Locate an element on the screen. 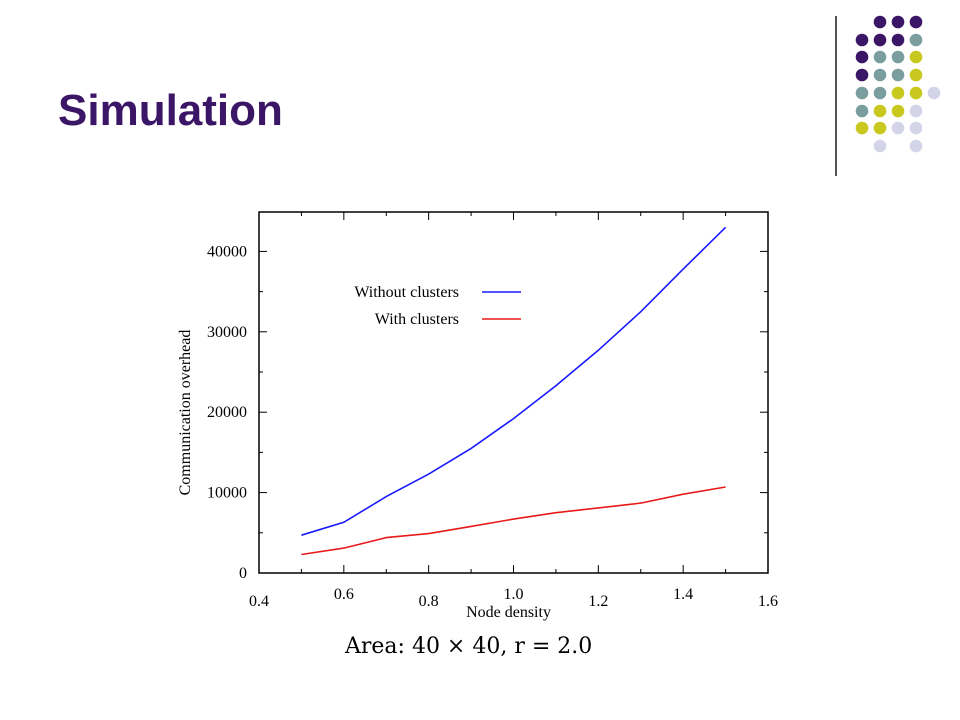 Image resolution: width=960 pixels, height=720 pixels. legend-label: With clusters is located at coordinates (417, 319).